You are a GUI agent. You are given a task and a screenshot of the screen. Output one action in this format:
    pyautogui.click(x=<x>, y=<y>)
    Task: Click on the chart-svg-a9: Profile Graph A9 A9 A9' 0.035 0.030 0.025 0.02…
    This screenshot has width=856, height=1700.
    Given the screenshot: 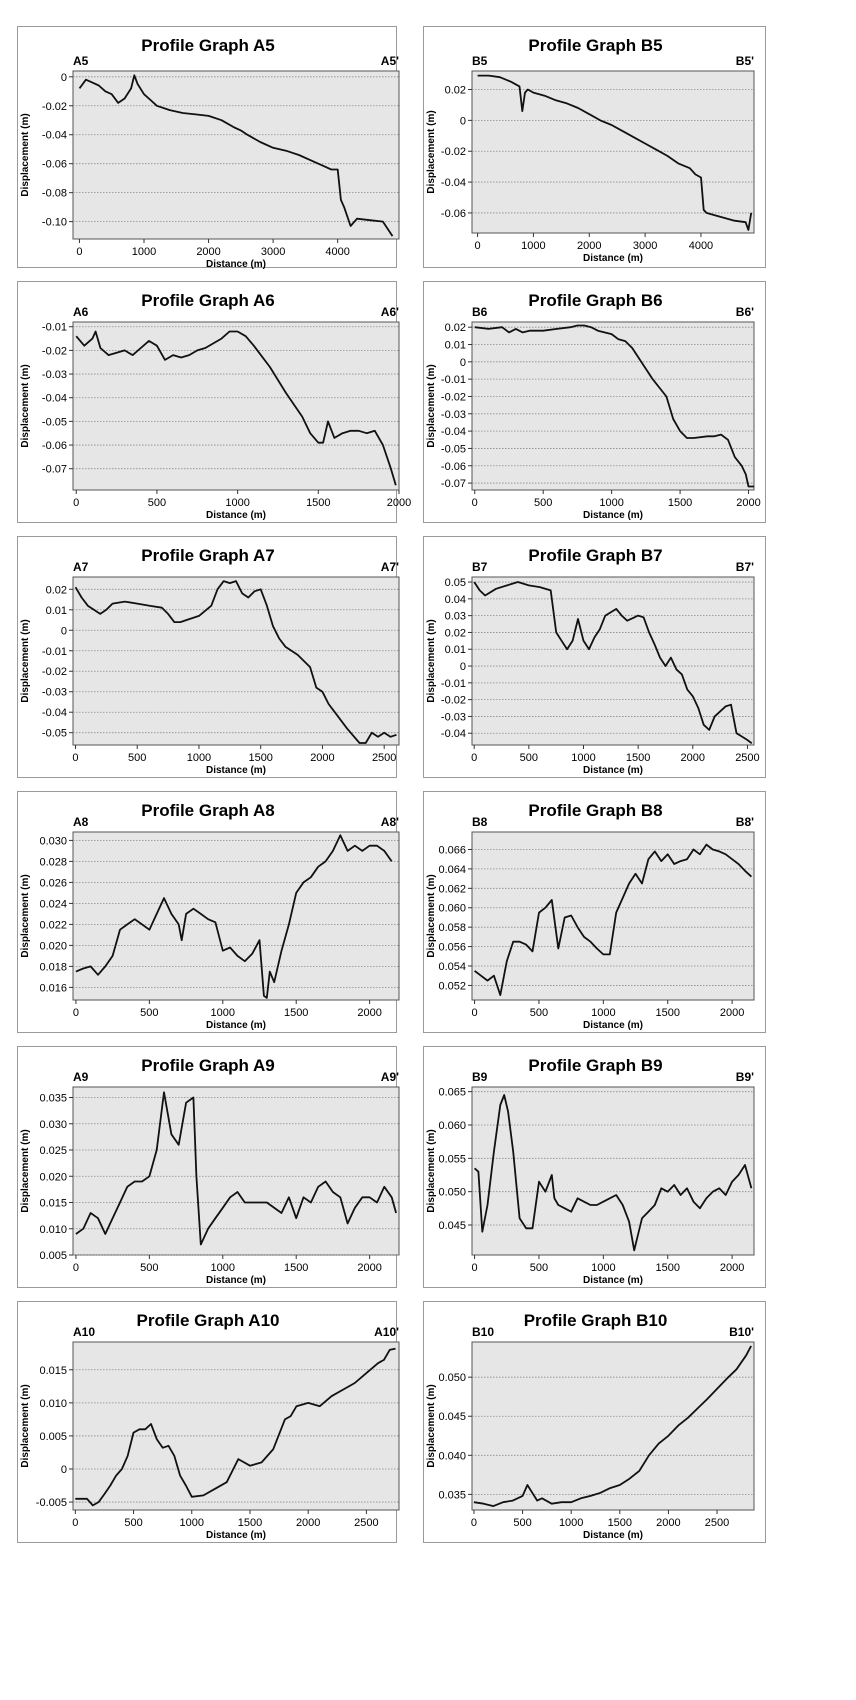 What is the action you would take?
    pyautogui.click(x=210, y=1171)
    